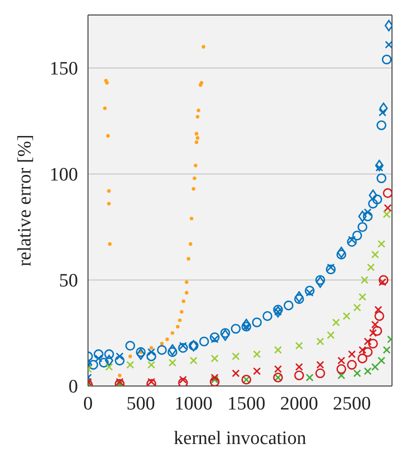  What do you see at coordinates (193, 403) in the screenshot?
I see `x-tick-label: 1000` at bounding box center [193, 403].